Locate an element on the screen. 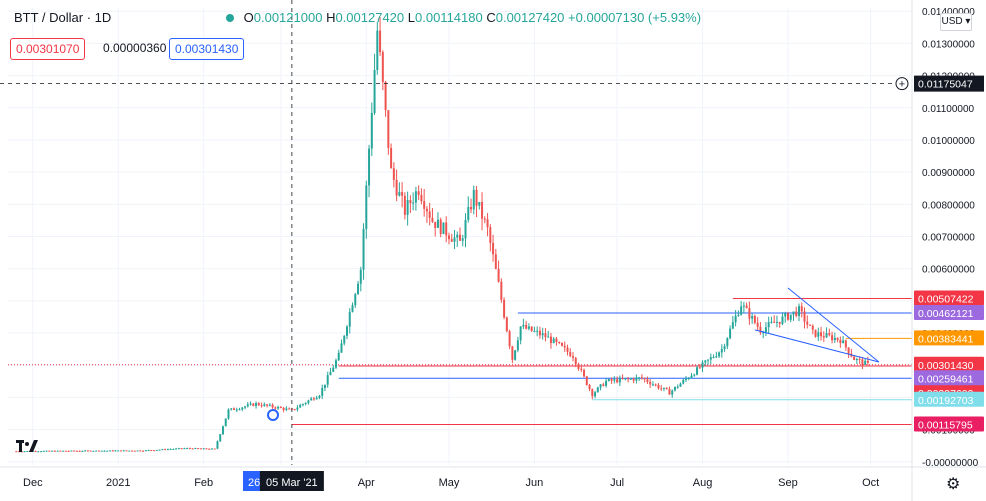 The image size is (986, 501). price-label-text: 0.00507422 is located at coordinates (946, 299).